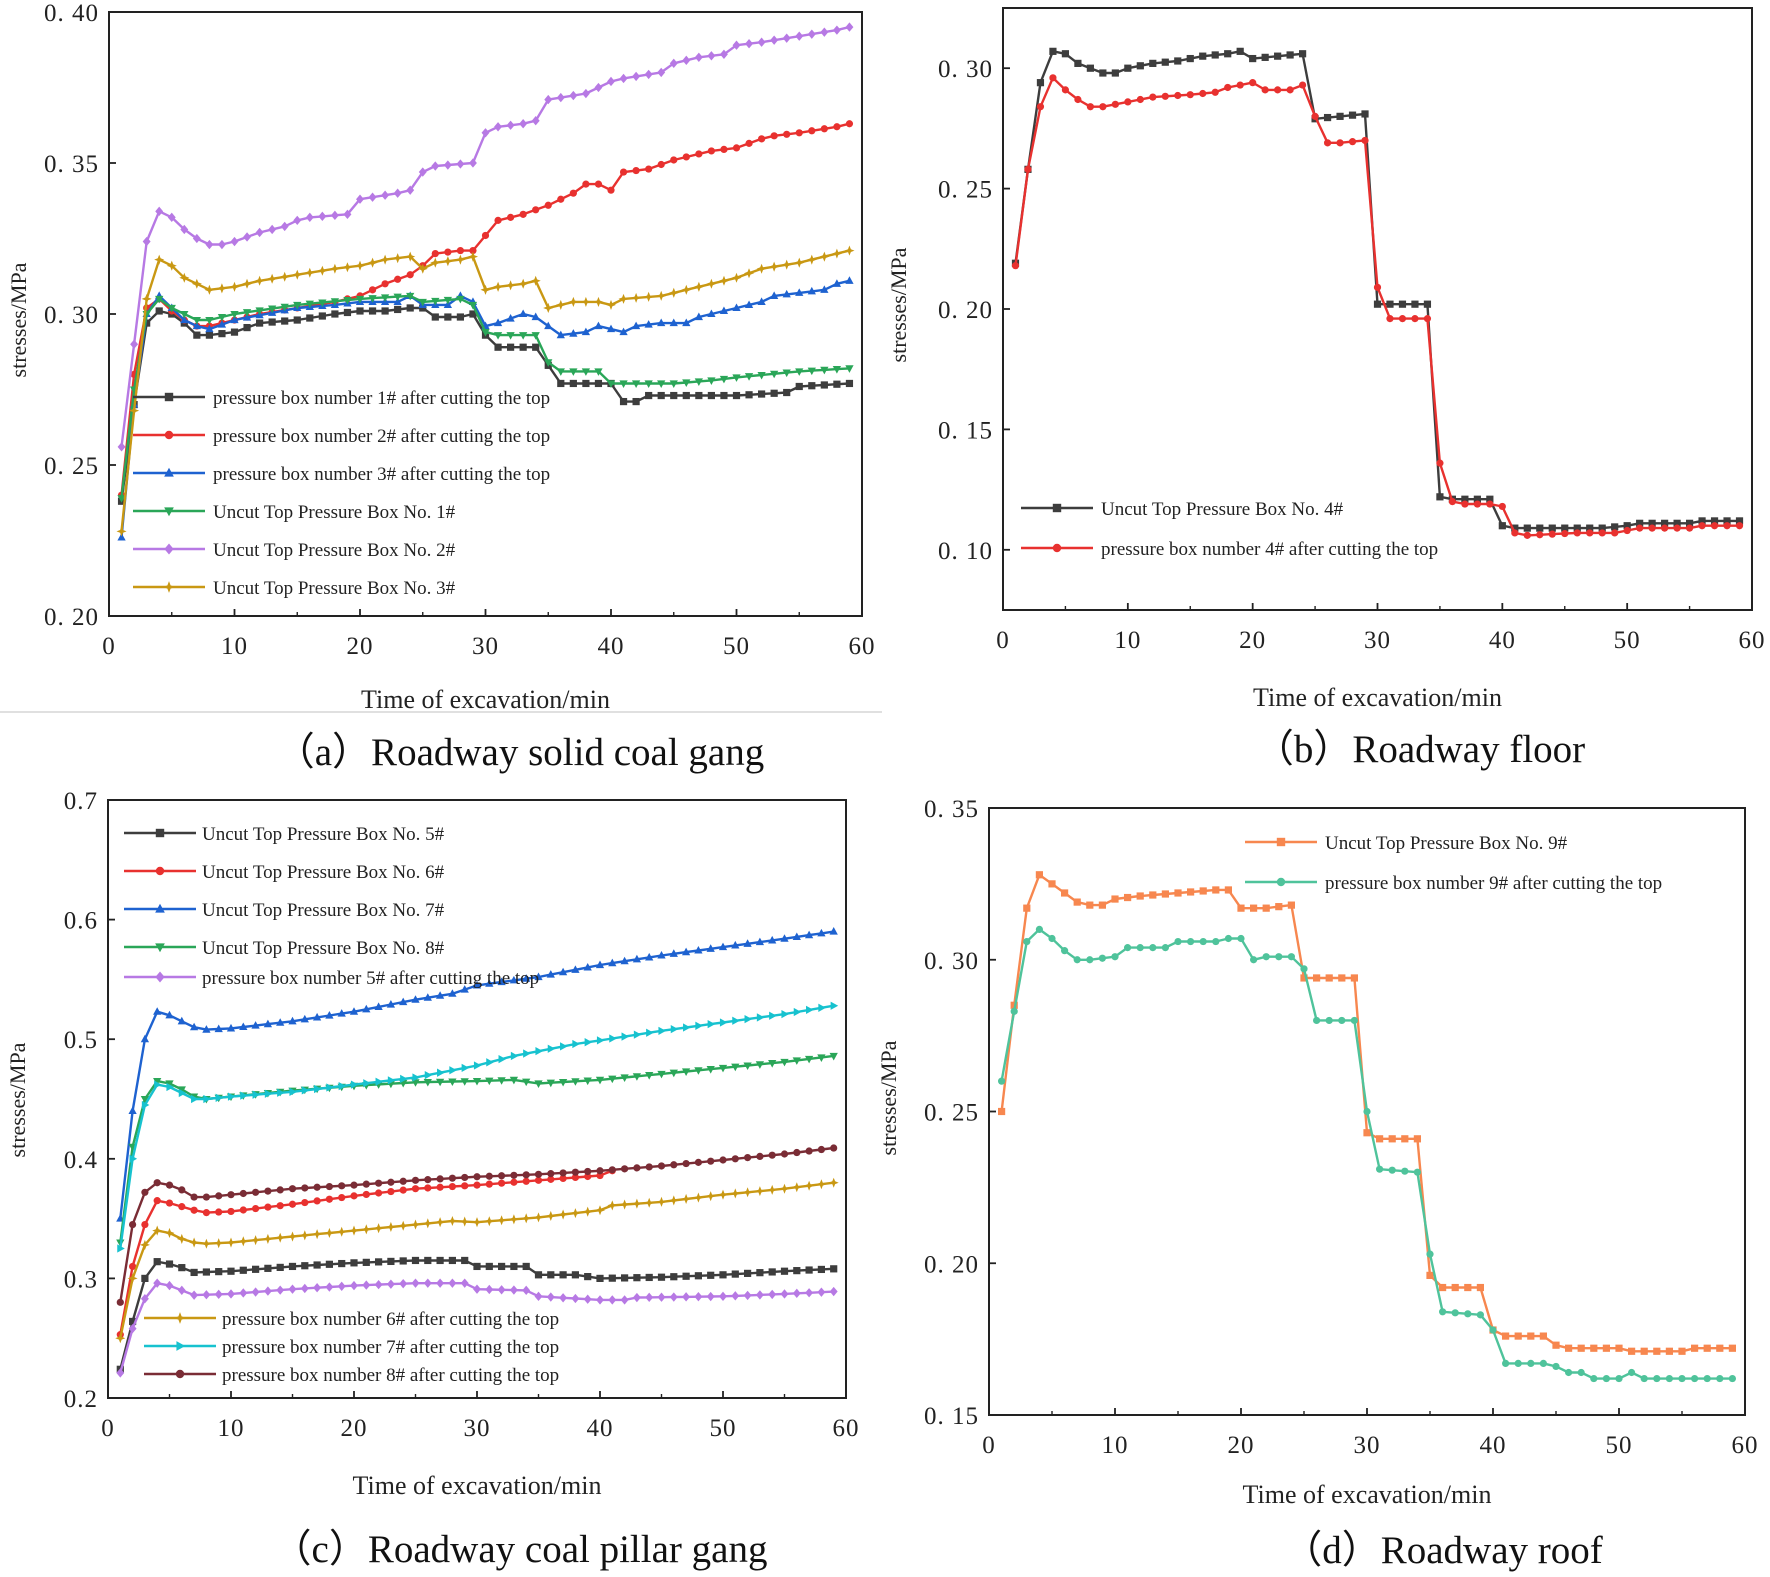 The width and height of the screenshot is (1770, 1577). I want to click on x-tick-label: 40, so click(1493, 1445).